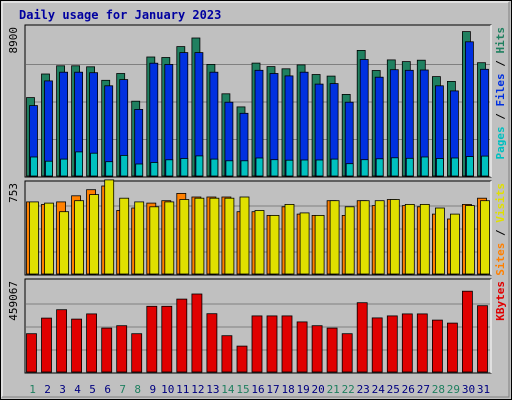 This screenshot has height=400, width=512. I want to click on day-label-10: 10, so click(167, 389).